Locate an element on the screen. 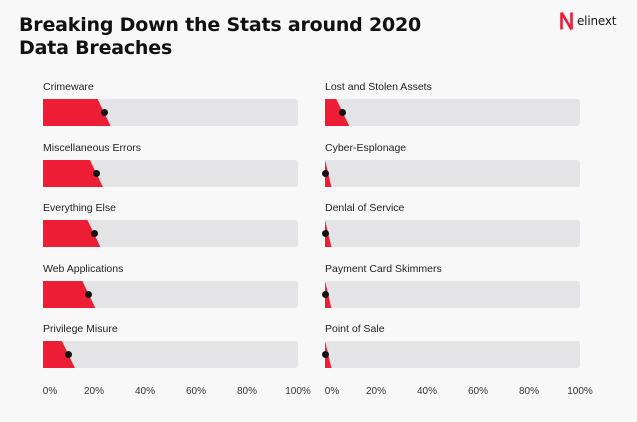  bar-row: Point of Sale is located at coordinates (451, 345).